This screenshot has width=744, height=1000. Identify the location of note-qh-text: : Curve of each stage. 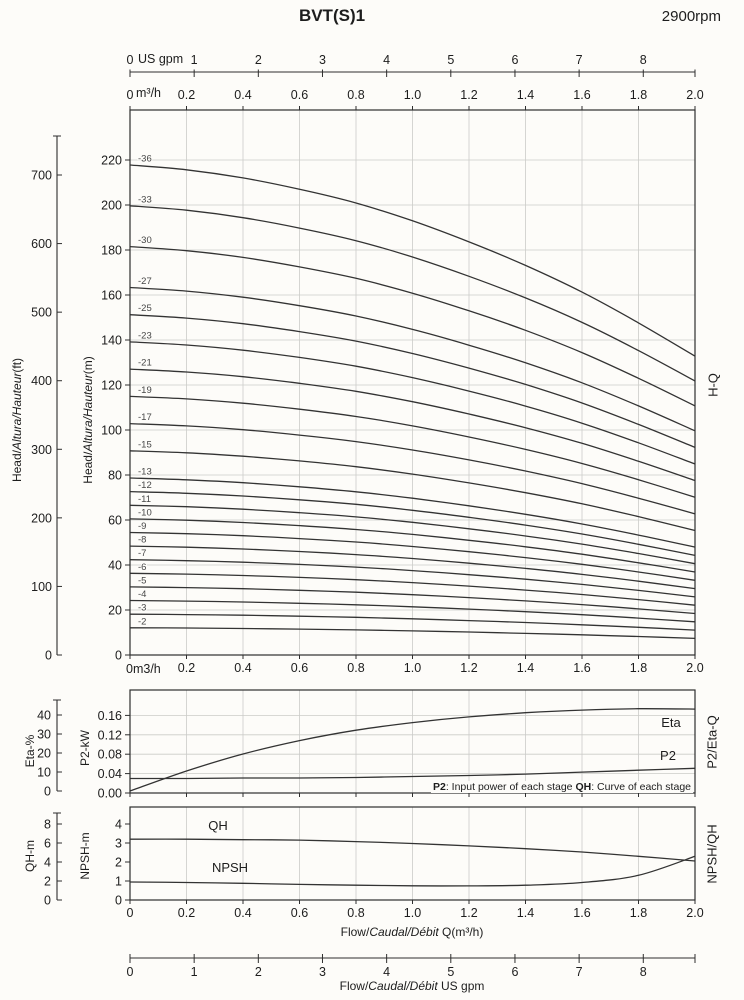
(641, 787).